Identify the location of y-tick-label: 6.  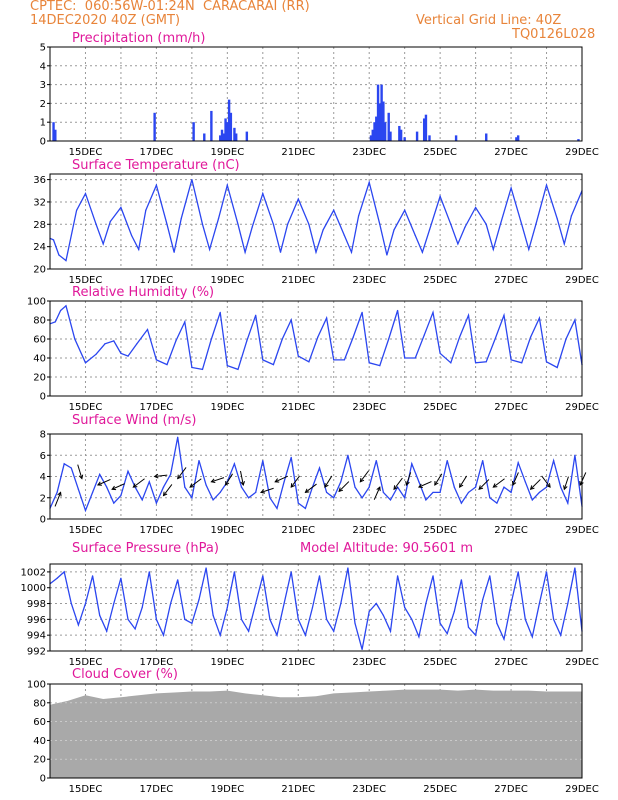
(43, 456).